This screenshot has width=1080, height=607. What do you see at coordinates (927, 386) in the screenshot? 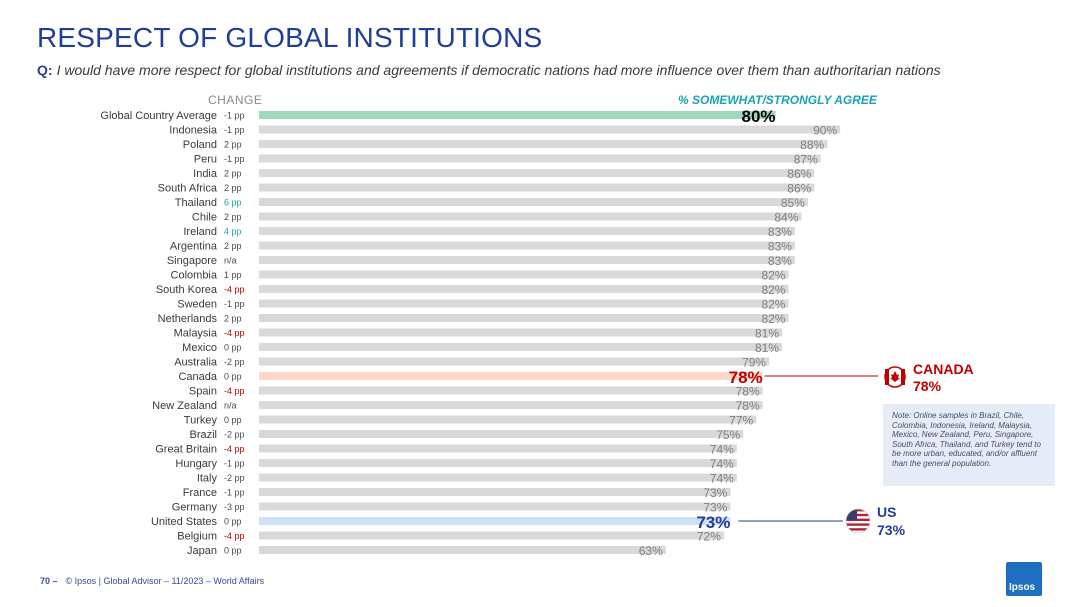
I see `canada-callout-value: 78%` at bounding box center [927, 386].